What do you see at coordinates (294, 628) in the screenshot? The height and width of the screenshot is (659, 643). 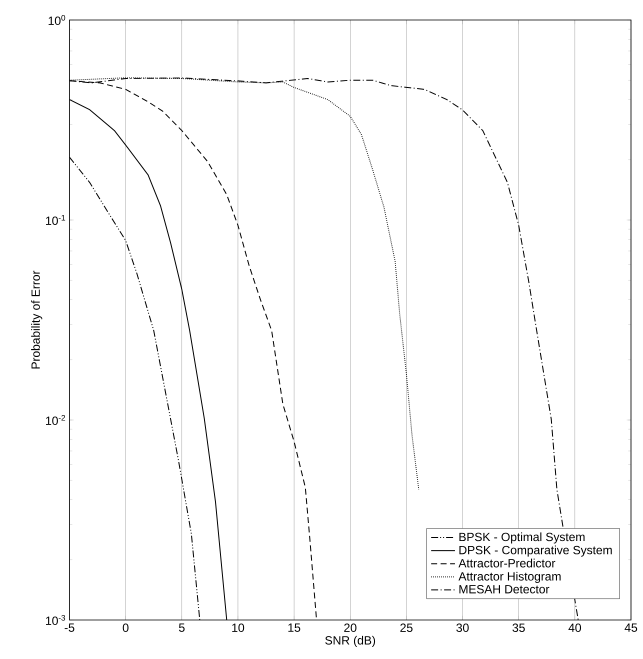 I see `x-tick-label: 15` at bounding box center [294, 628].